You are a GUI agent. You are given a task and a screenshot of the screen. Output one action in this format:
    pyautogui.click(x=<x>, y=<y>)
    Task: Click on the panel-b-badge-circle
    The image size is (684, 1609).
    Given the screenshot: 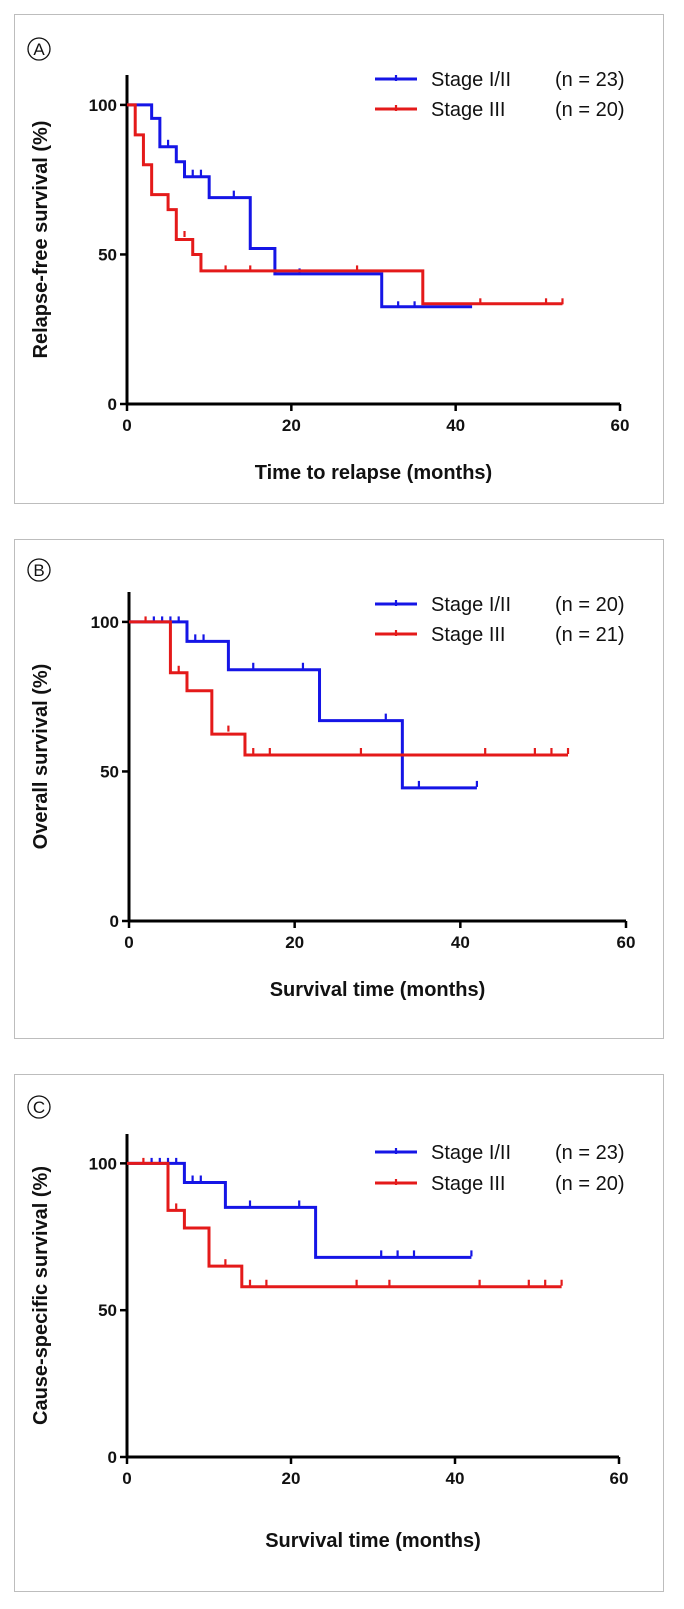 What is the action you would take?
    pyautogui.click(x=39, y=570)
    